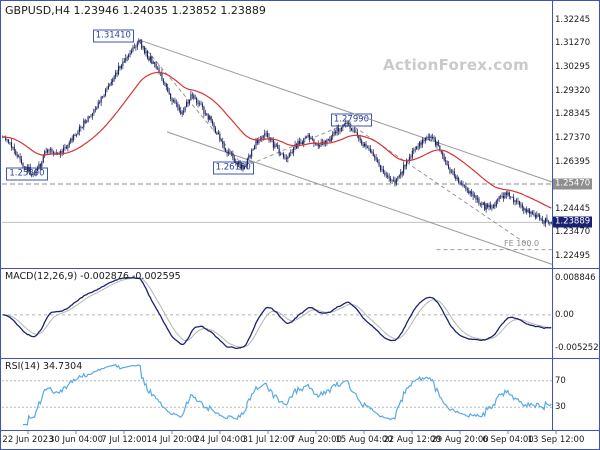  Describe the element at coordinates (573, 43) in the screenshot. I see `y-axis-price-label: 1.31270` at that location.